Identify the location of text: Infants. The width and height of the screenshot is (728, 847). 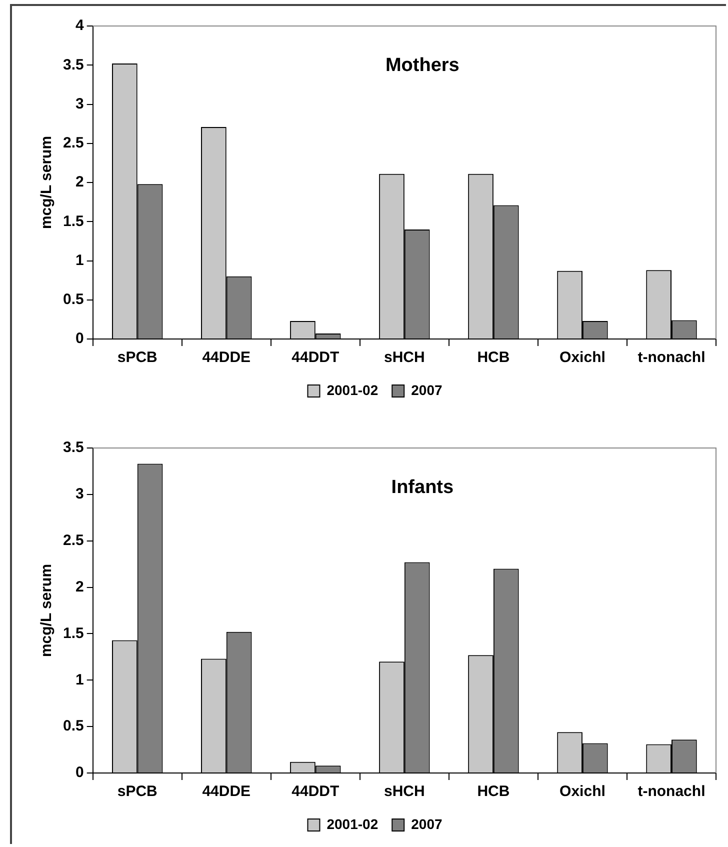
(422, 487).